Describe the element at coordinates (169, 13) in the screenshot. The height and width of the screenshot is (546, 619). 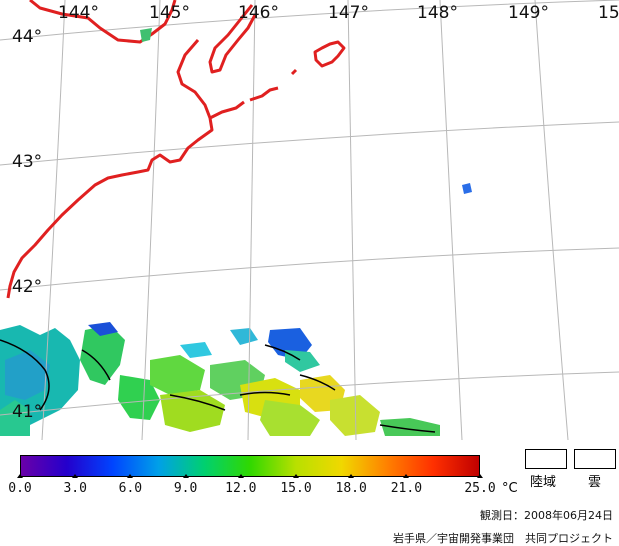
I see `longitude-label: 145°` at that location.